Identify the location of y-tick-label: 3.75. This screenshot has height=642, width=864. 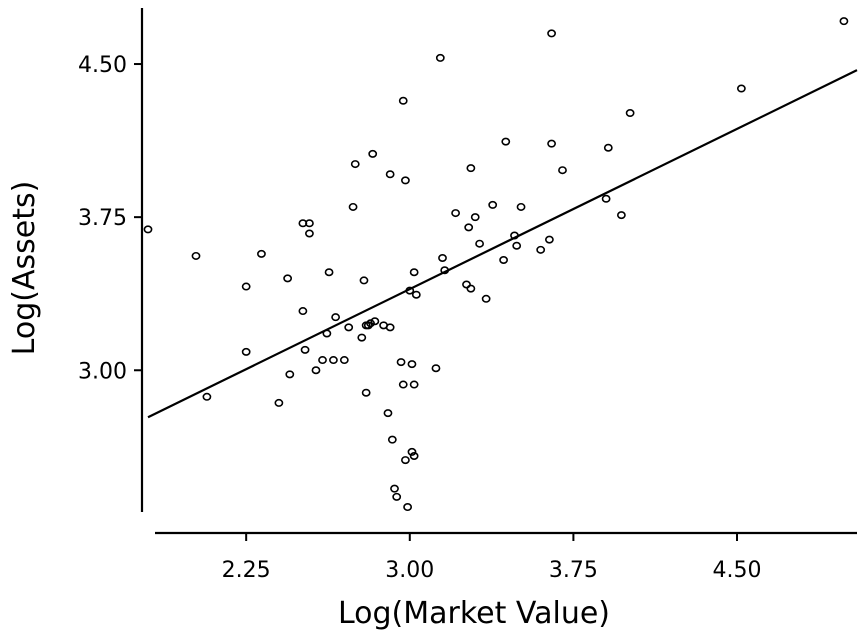
(102, 218).